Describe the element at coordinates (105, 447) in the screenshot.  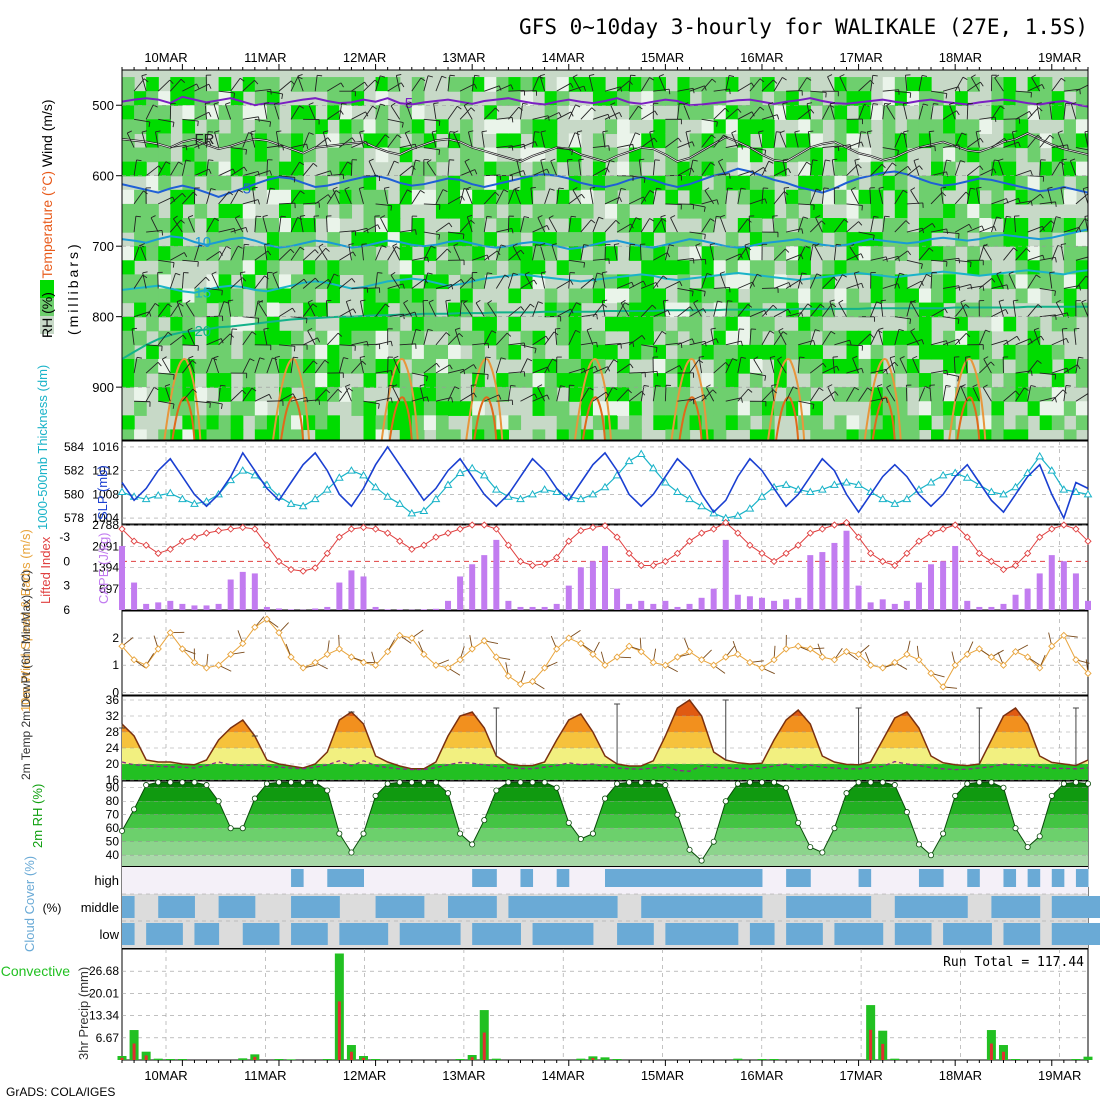
I see `ytick-label: 1016` at that location.